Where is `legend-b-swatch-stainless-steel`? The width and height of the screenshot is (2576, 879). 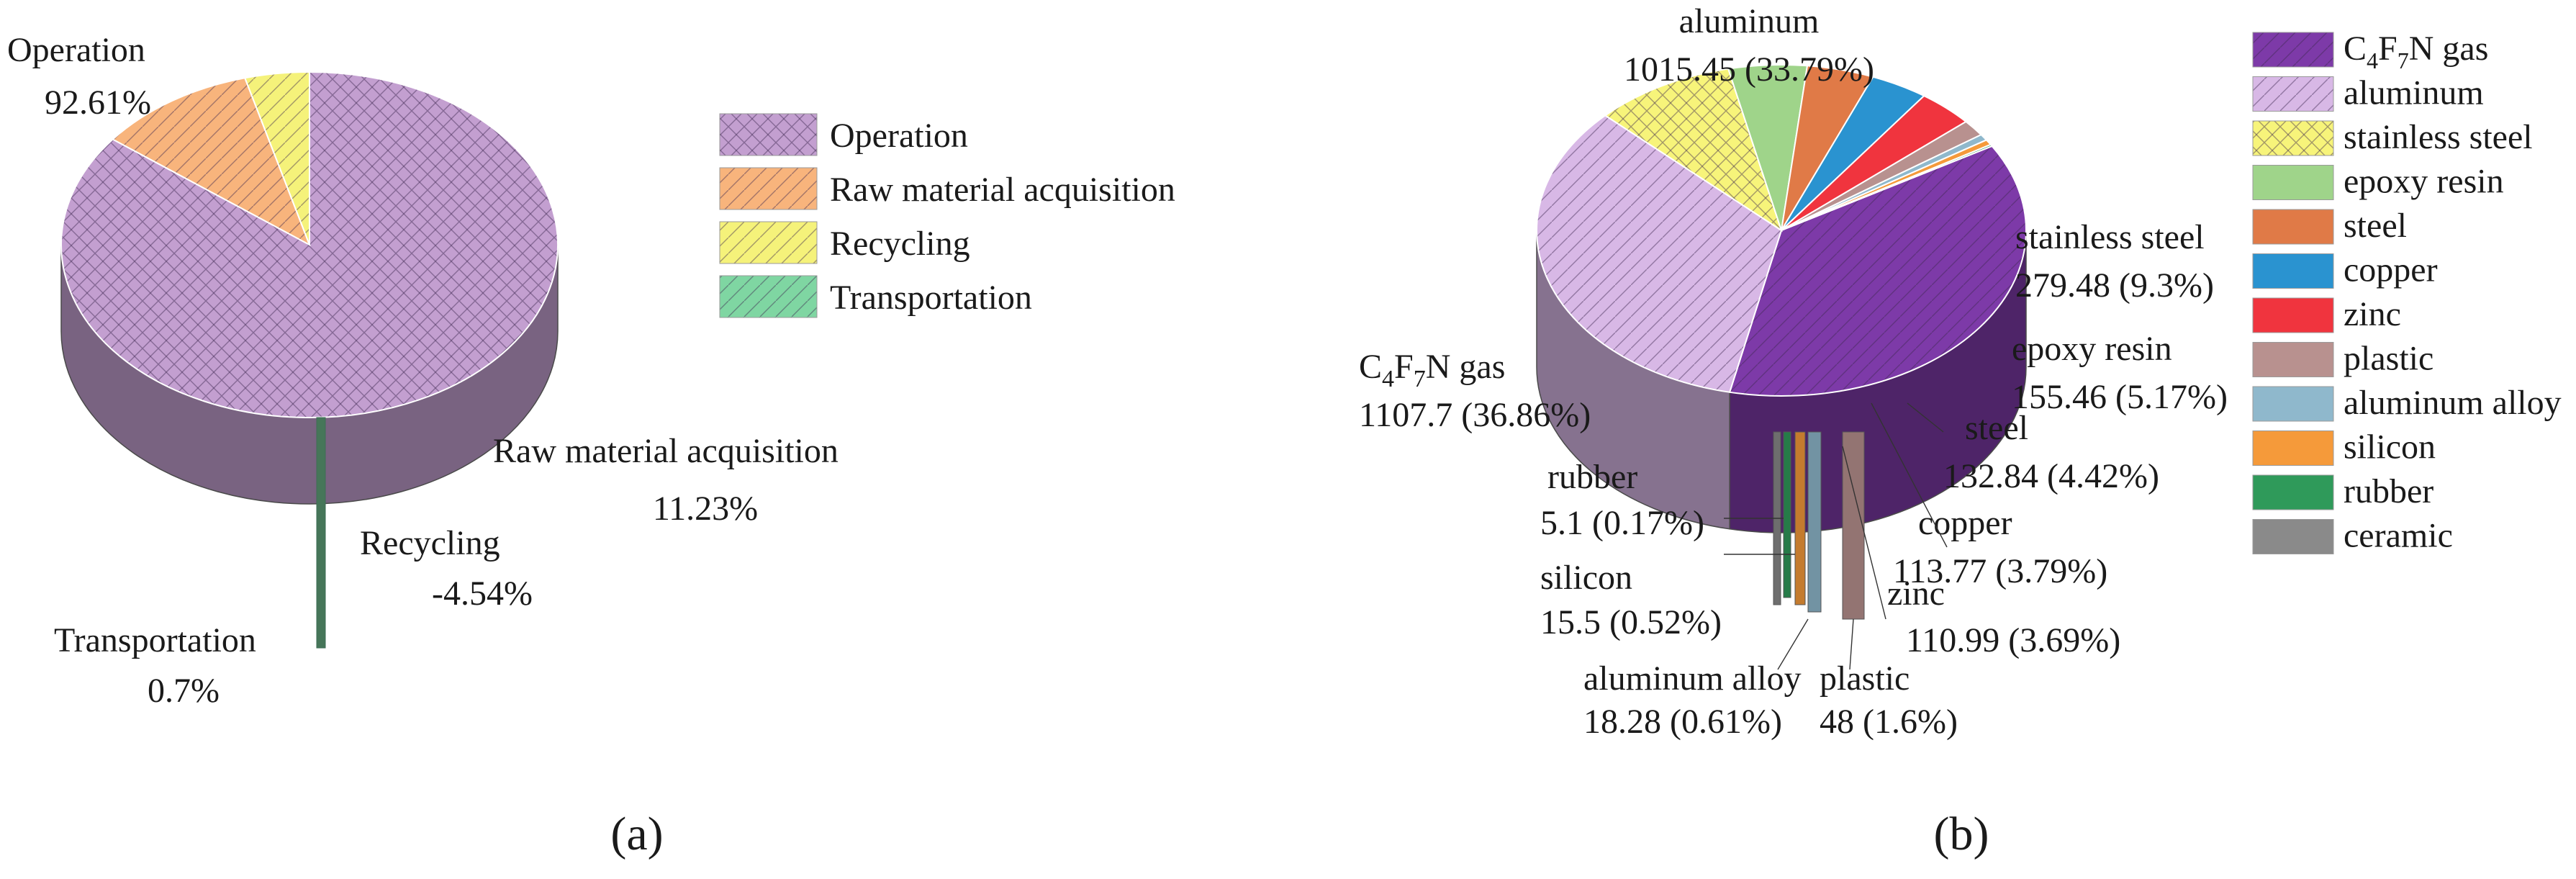 legend-b-swatch-stainless-steel is located at coordinates (2293, 138).